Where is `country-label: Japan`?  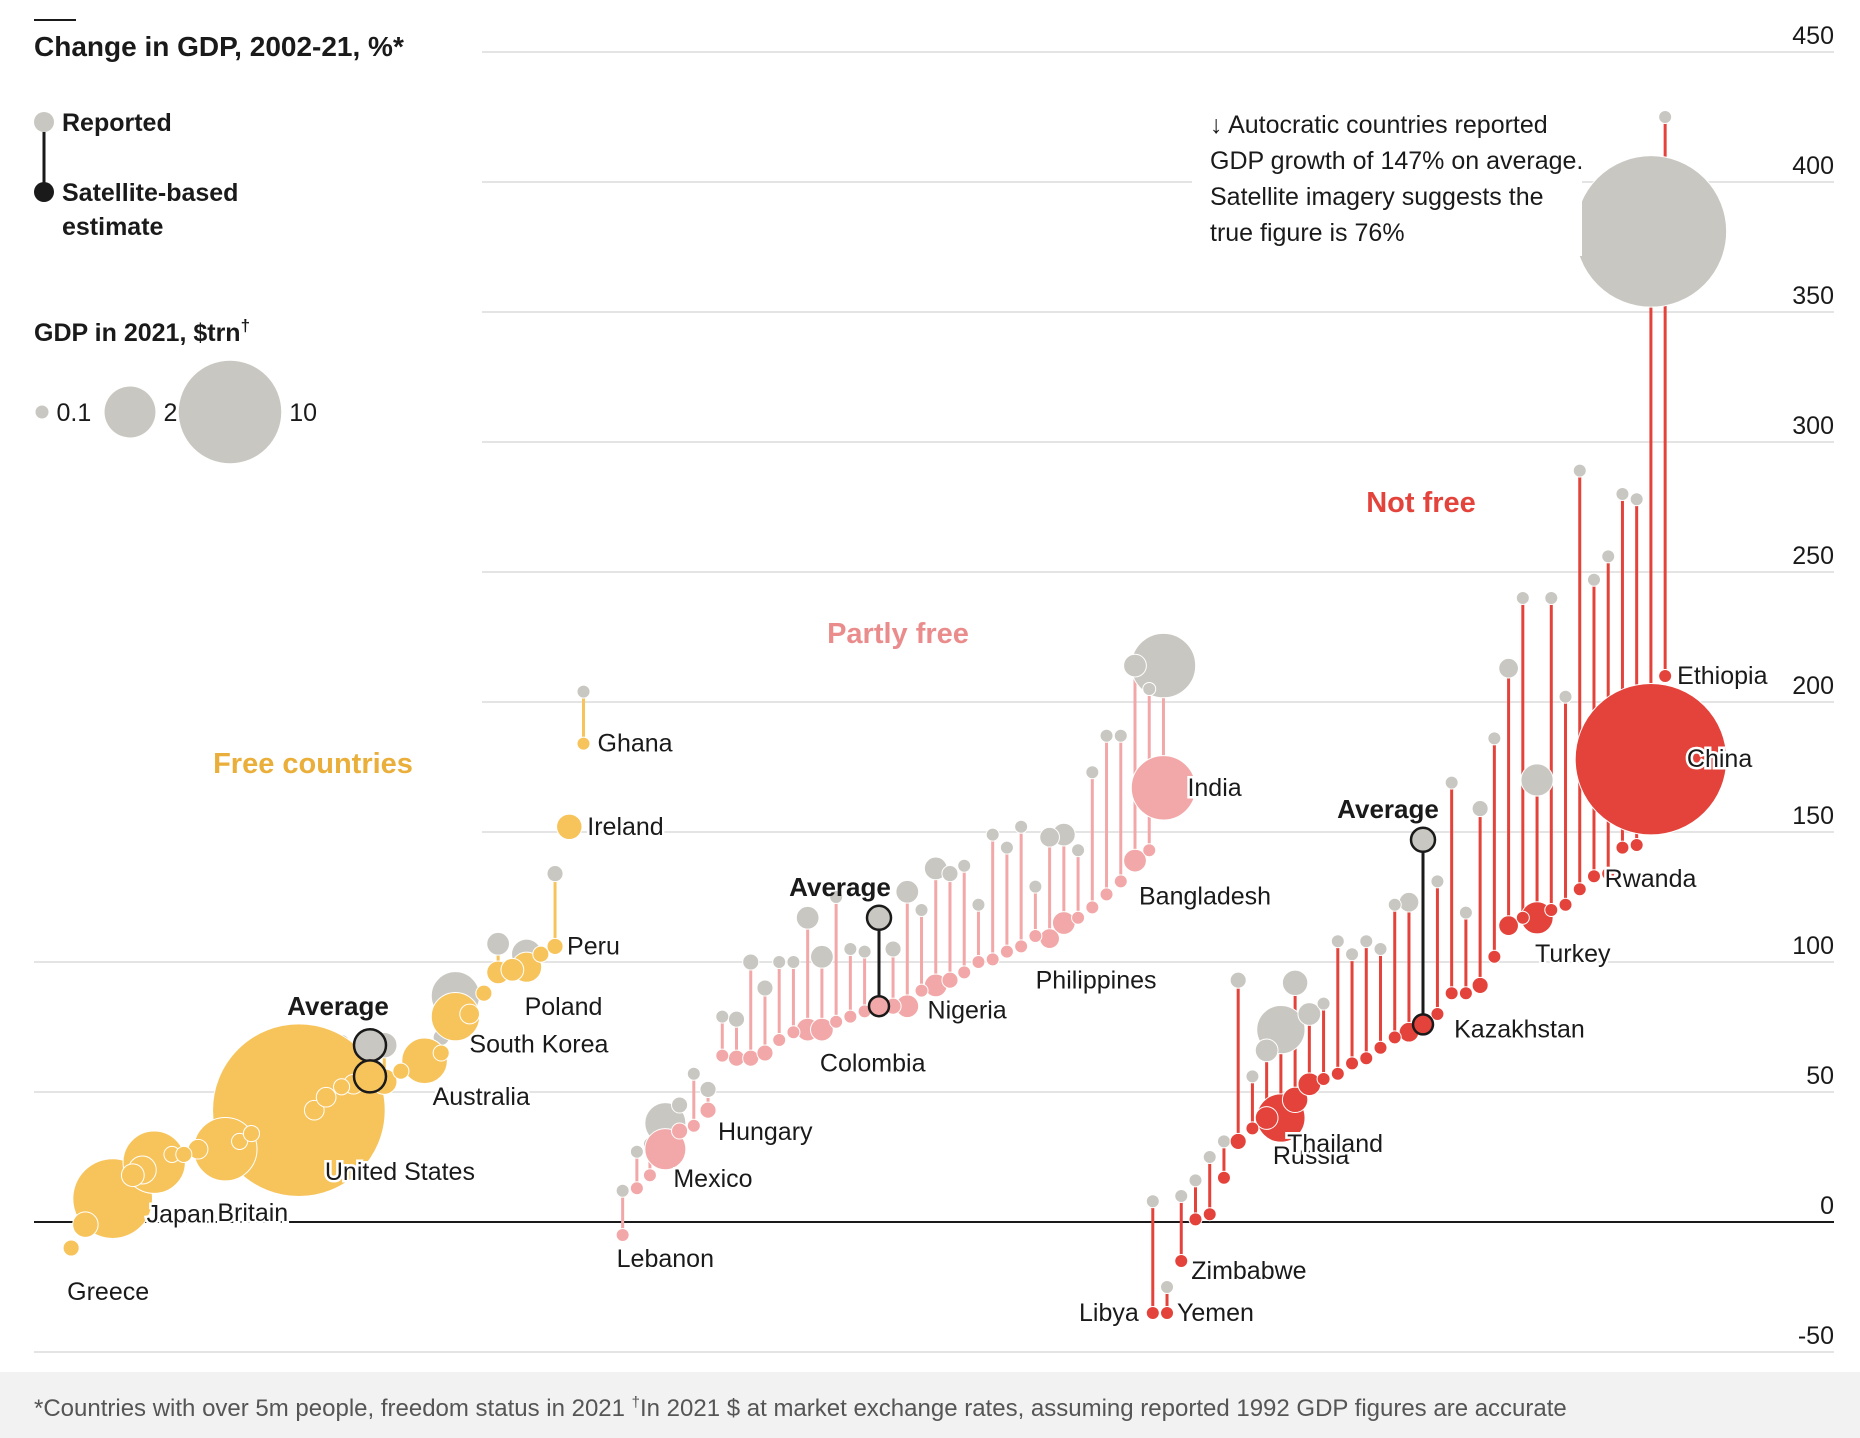
country-label: Japan is located at coordinates (181, 1215).